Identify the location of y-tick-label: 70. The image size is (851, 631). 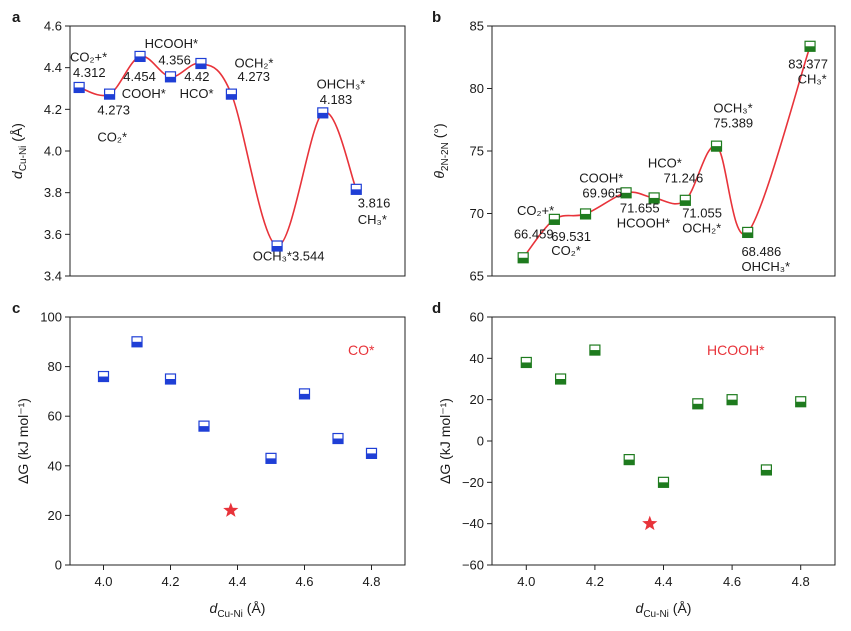
(477, 213).